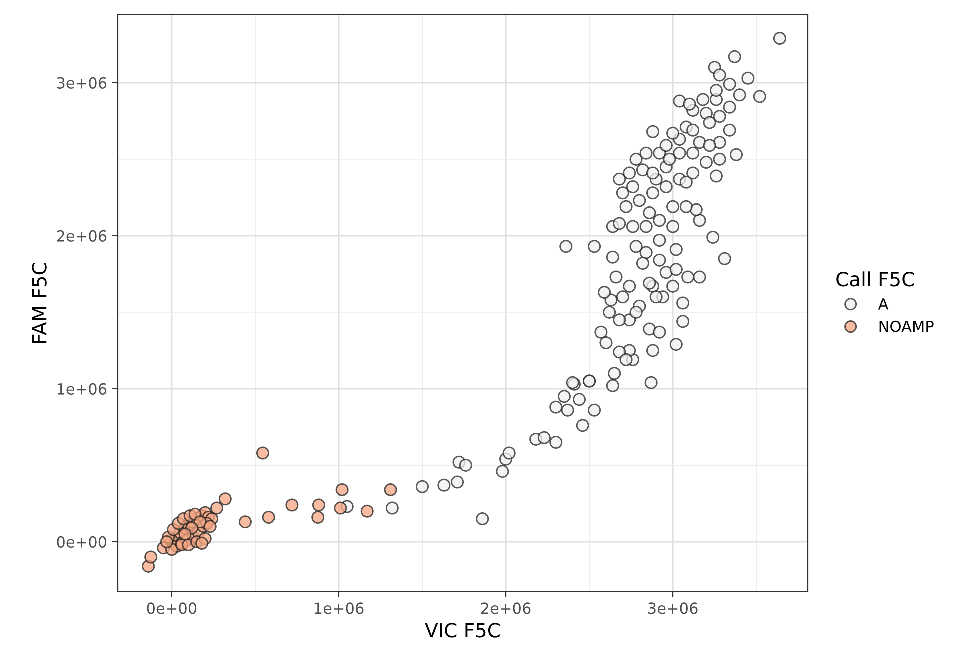 The width and height of the screenshot is (976, 661). What do you see at coordinates (875, 279) in the screenshot?
I see `legend-title: Call F5C` at bounding box center [875, 279].